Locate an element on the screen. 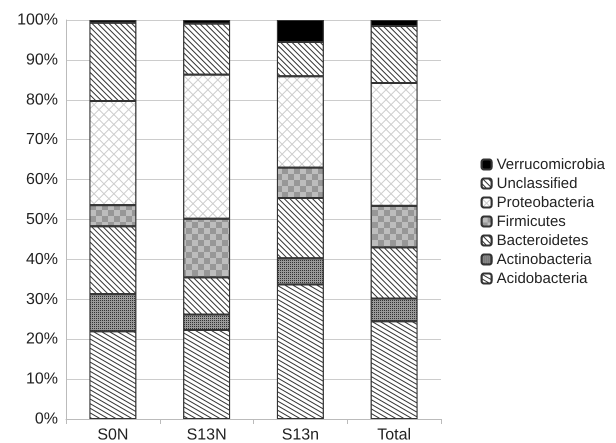 This screenshot has height=443, width=616. y-tick-label: 70% is located at coordinates (42, 139).